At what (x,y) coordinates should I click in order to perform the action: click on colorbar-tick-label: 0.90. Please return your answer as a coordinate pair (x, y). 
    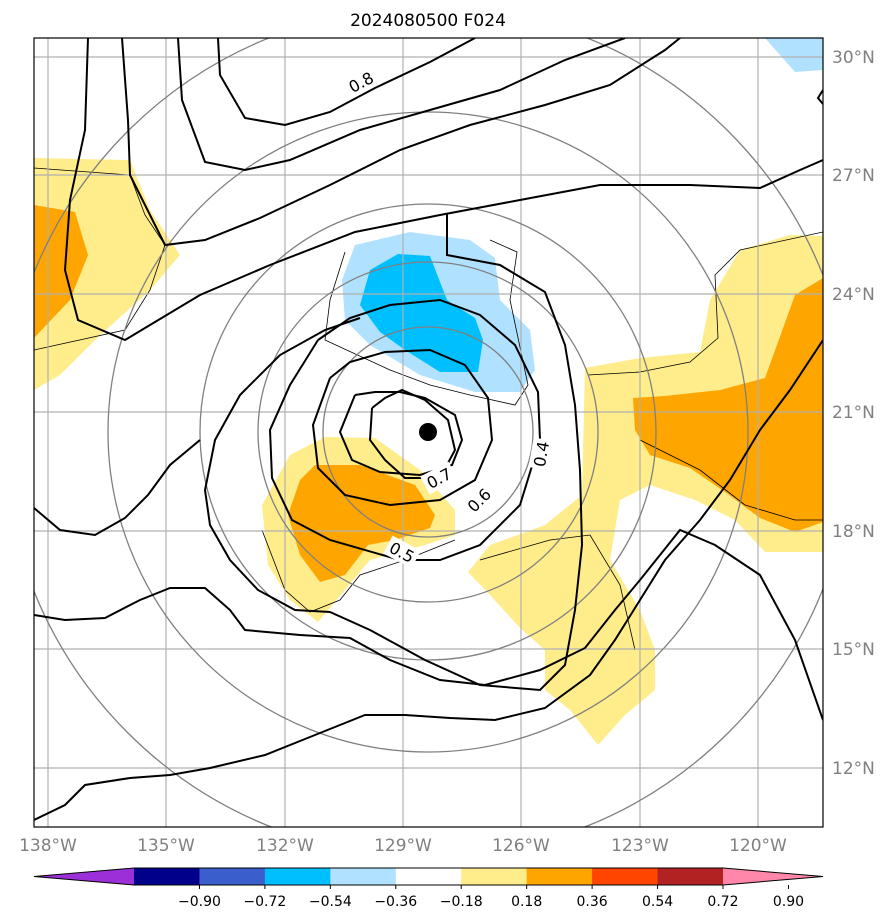
    Looking at the image, I should click on (788, 902).